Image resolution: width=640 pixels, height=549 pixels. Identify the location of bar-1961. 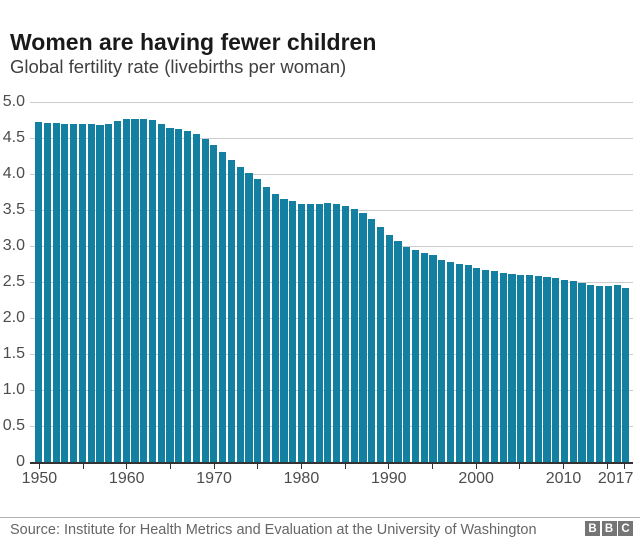
(135, 290).